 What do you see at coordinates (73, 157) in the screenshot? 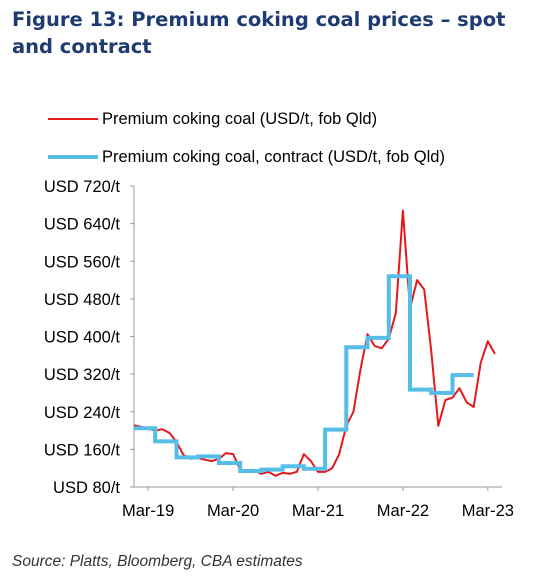
I see `legend-swatch-contract` at bounding box center [73, 157].